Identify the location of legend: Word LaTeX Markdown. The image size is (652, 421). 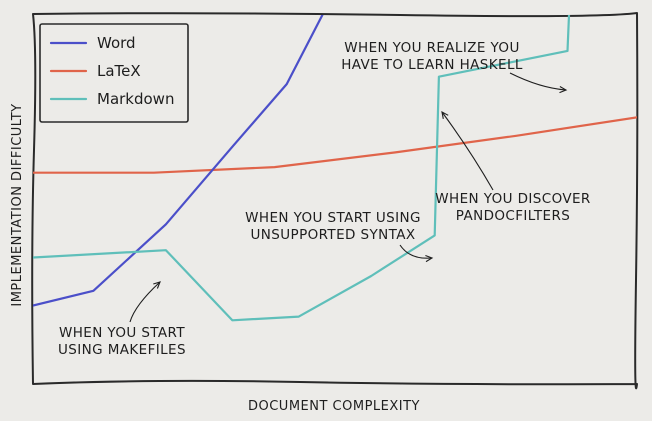
(114, 73).